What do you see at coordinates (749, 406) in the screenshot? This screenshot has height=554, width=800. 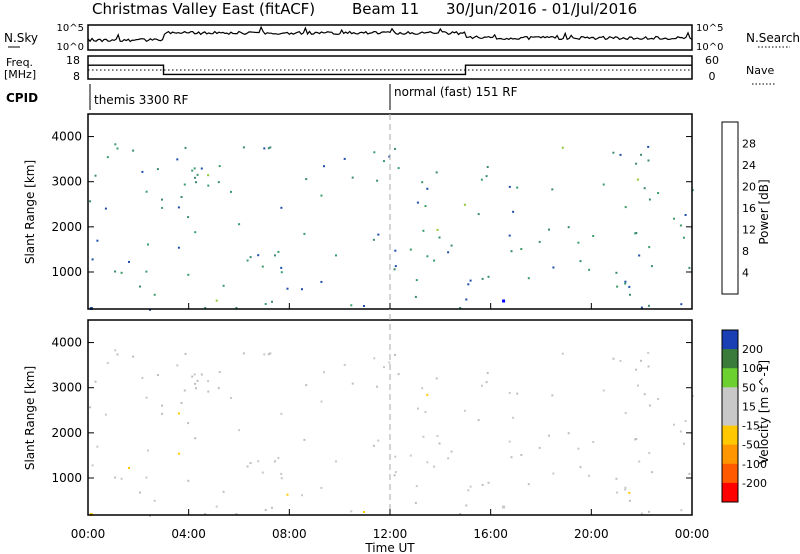 I see `colorbar-tick-label: 15` at bounding box center [749, 406].